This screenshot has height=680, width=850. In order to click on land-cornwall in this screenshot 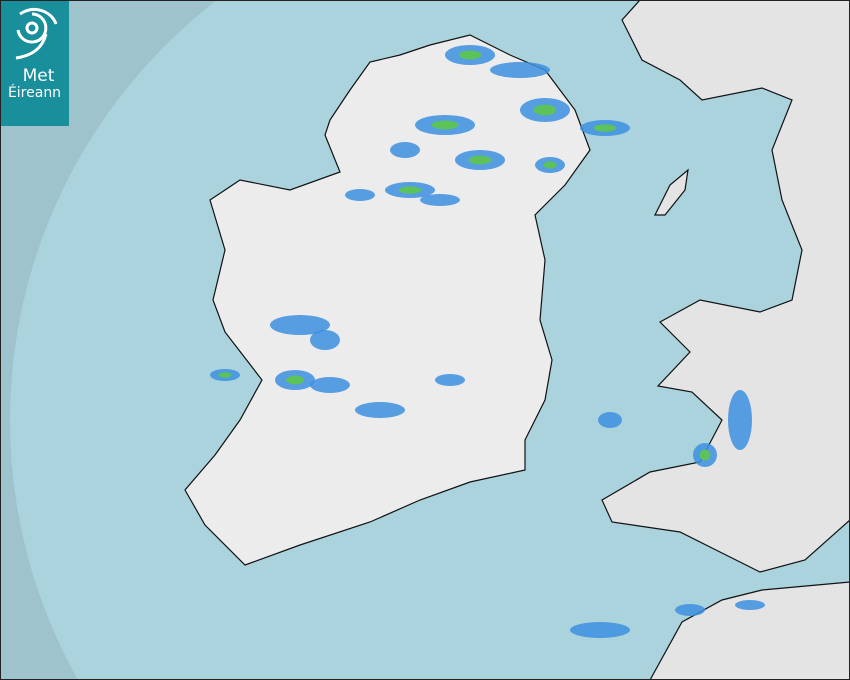, I will do `click(749, 630)`.